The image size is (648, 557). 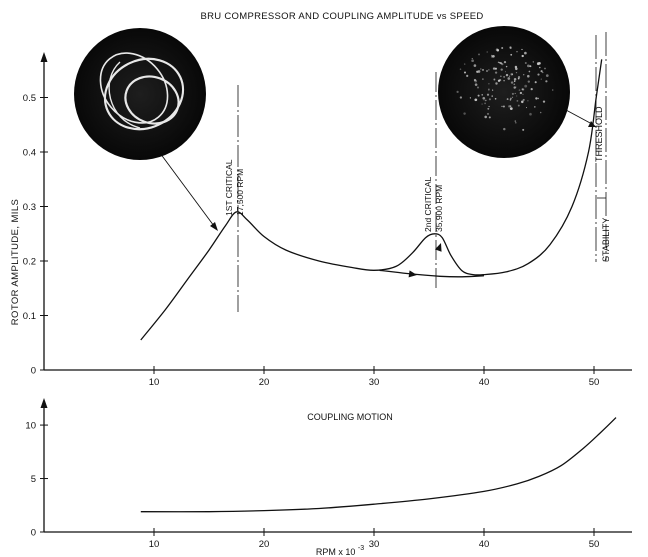 What do you see at coordinates (187, 189) in the screenshot?
I see `orbit-1-leader` at bounding box center [187, 189].